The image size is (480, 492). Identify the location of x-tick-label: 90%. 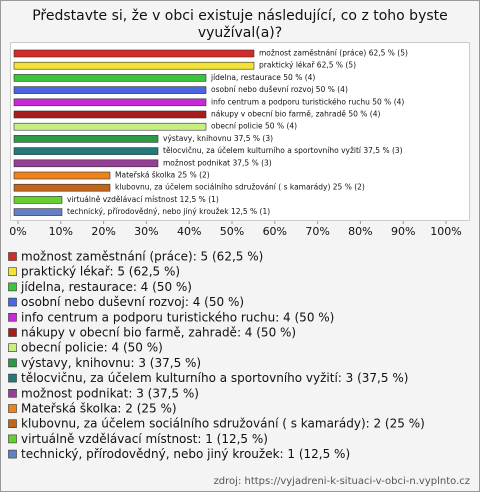
(403, 231).